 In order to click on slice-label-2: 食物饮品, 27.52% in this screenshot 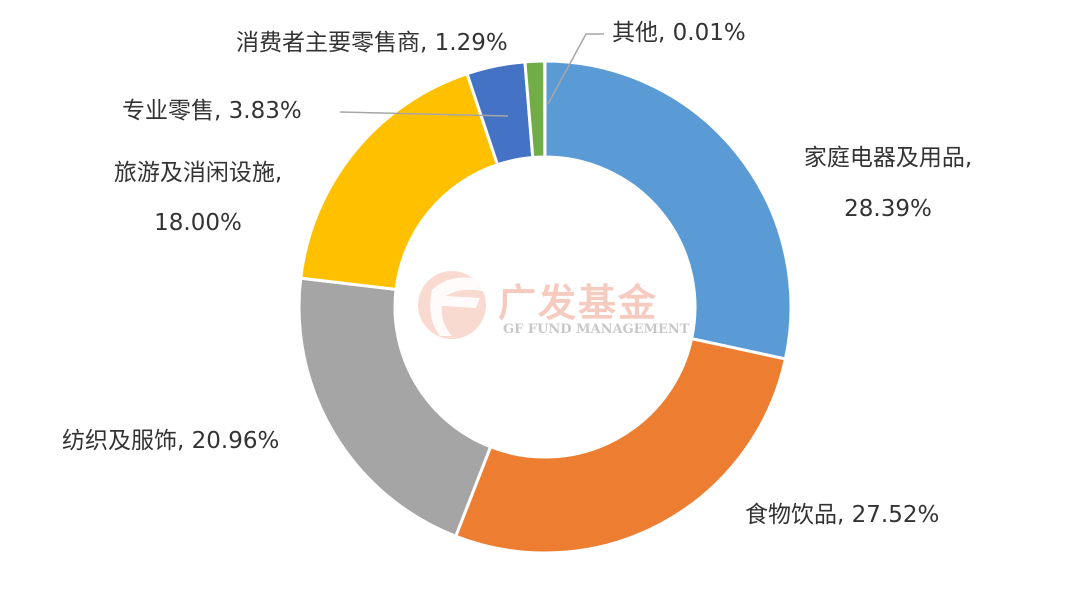, I will do `click(842, 515)`.